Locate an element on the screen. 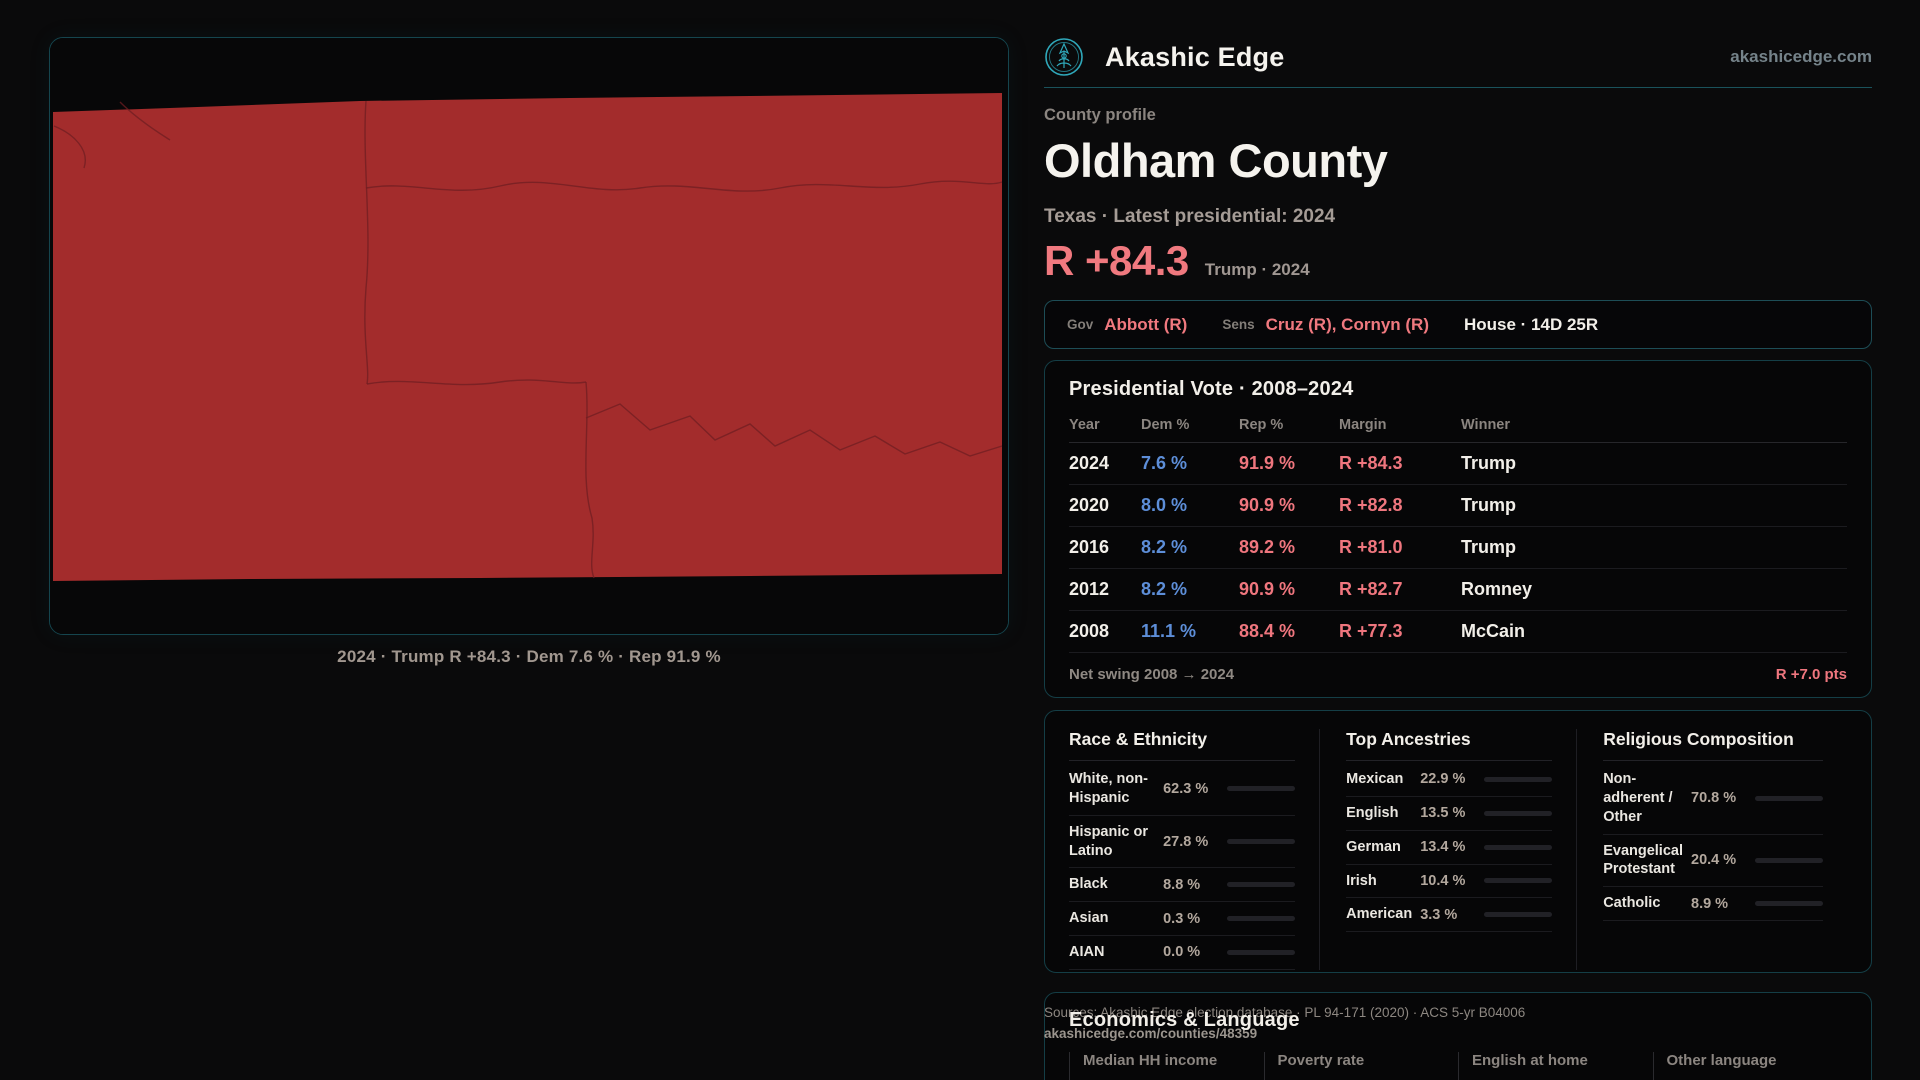 This screenshot has height=1080, width=1920. stat-label: Irish is located at coordinates (1361, 880).